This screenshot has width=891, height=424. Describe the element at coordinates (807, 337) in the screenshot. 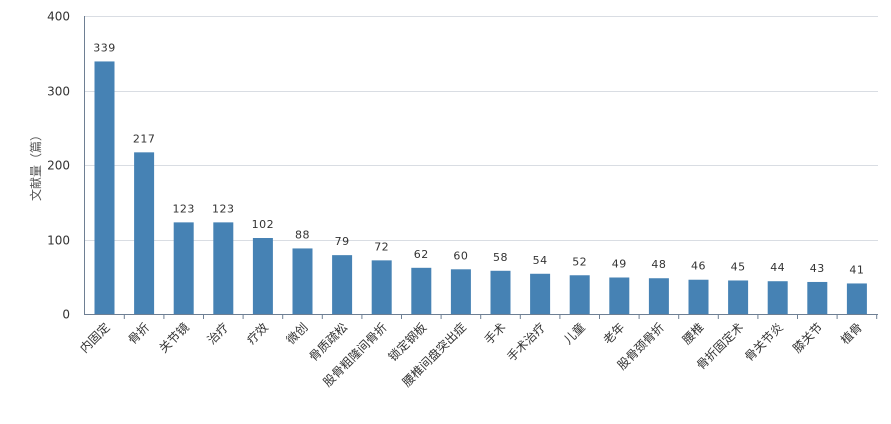

I see `x-tick-label: 膝关节` at that location.